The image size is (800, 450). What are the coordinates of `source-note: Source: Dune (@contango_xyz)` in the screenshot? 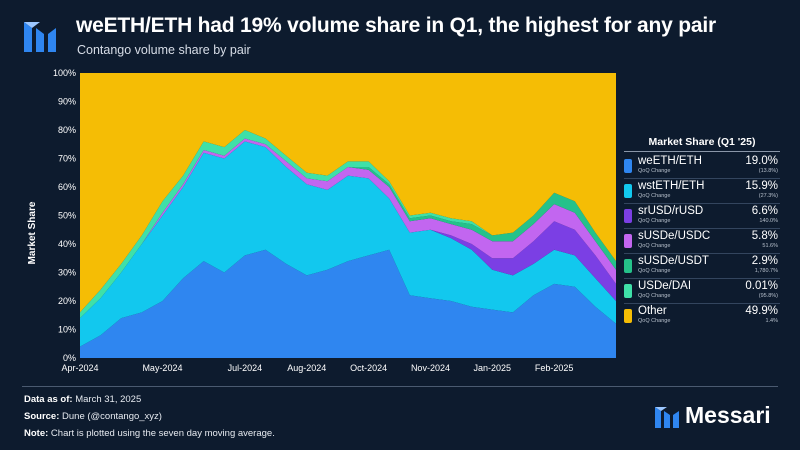 It's located at (93, 416).